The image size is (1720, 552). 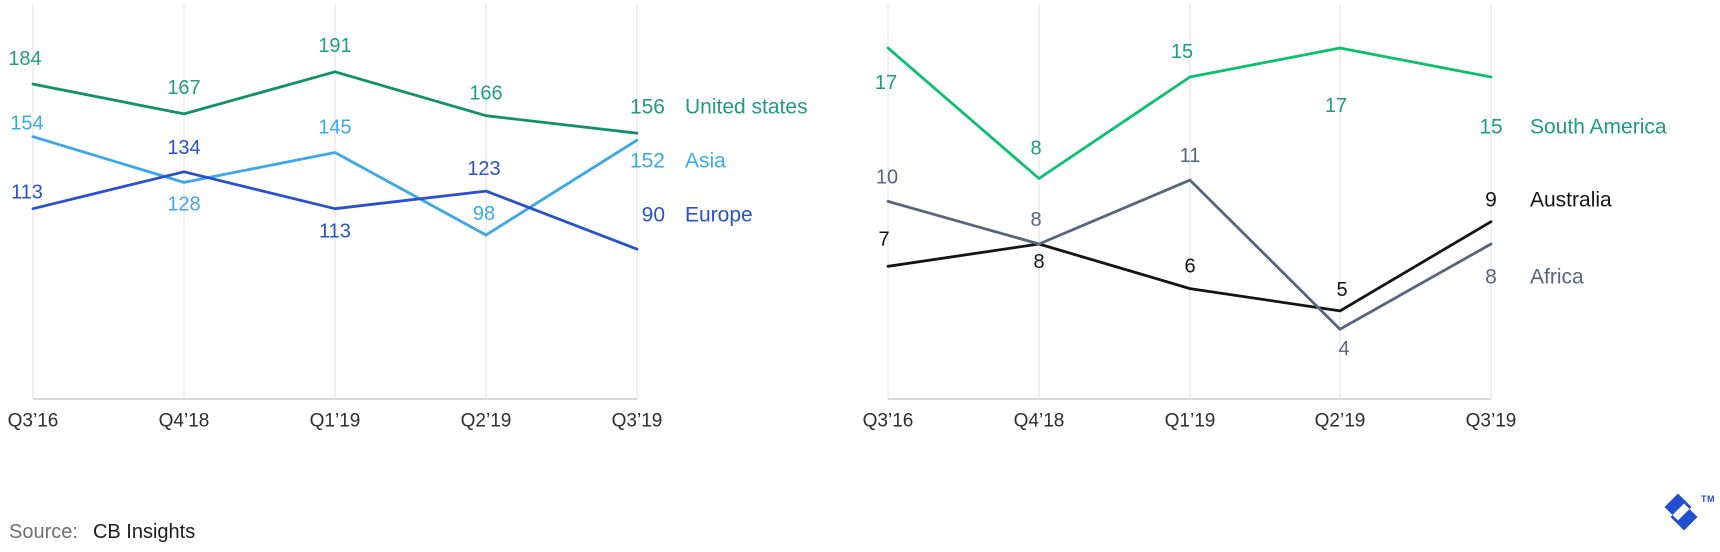 What do you see at coordinates (1190, 156) in the screenshot?
I see `point-label-africa: 11` at bounding box center [1190, 156].